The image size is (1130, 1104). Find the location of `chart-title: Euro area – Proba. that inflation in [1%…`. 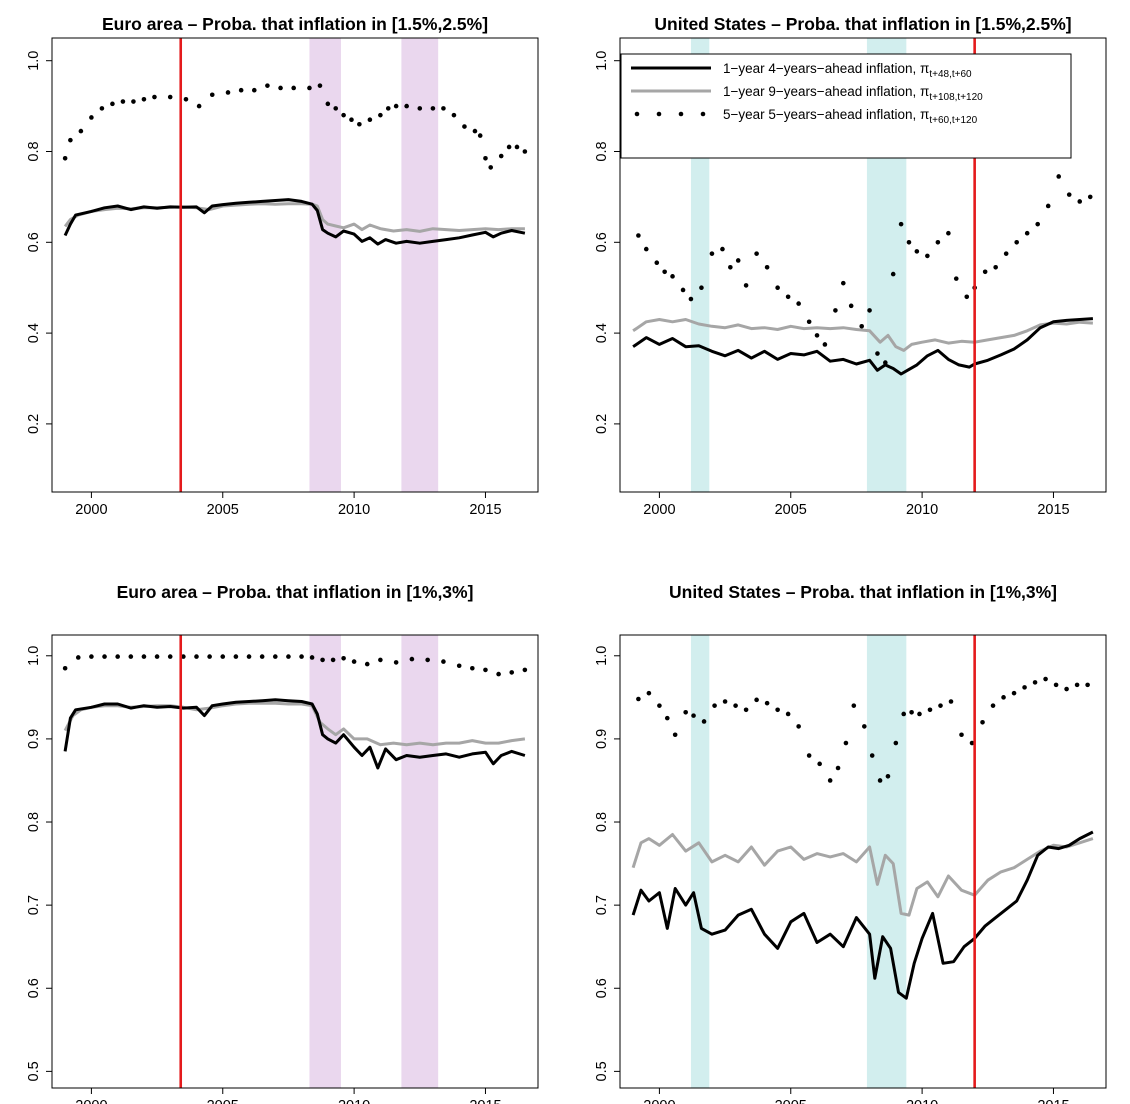

chart-title: Euro area – Proba. that inflation in [1%… is located at coordinates (295, 592).